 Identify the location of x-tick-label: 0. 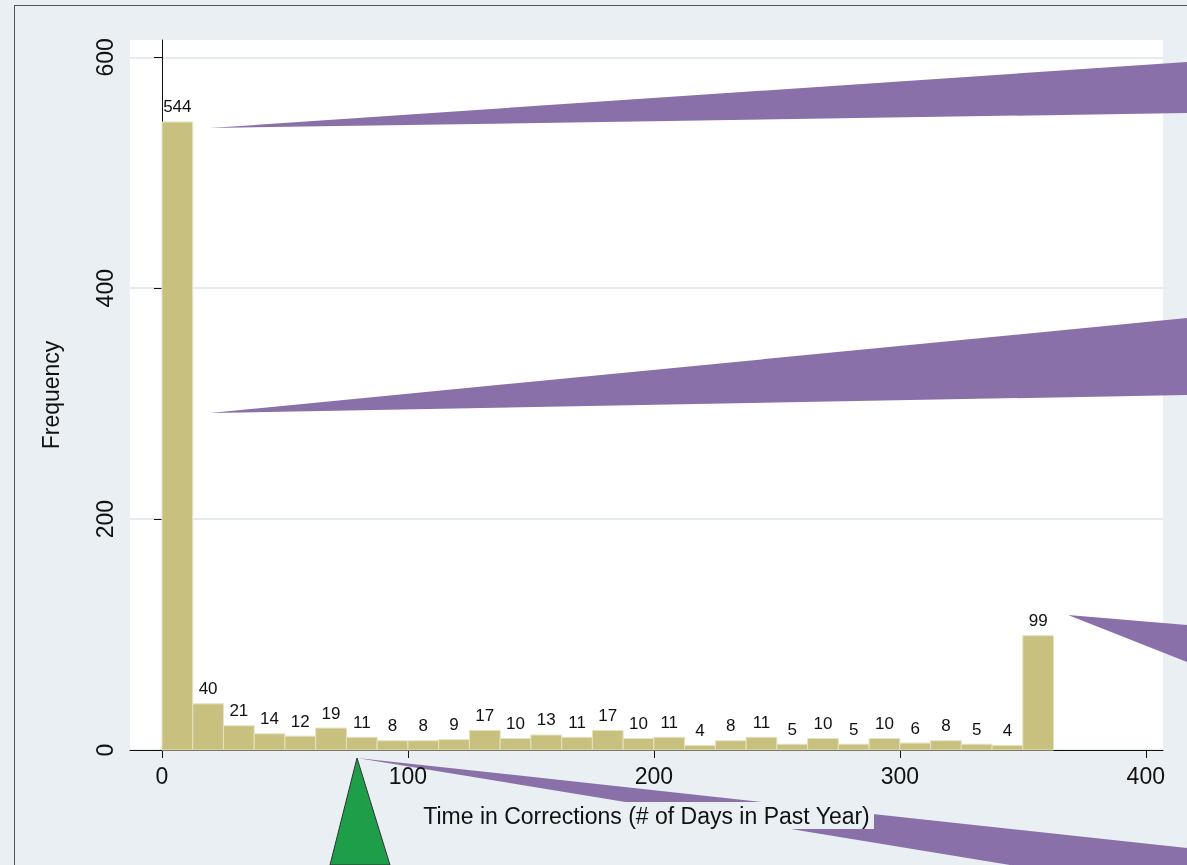
(162, 775).